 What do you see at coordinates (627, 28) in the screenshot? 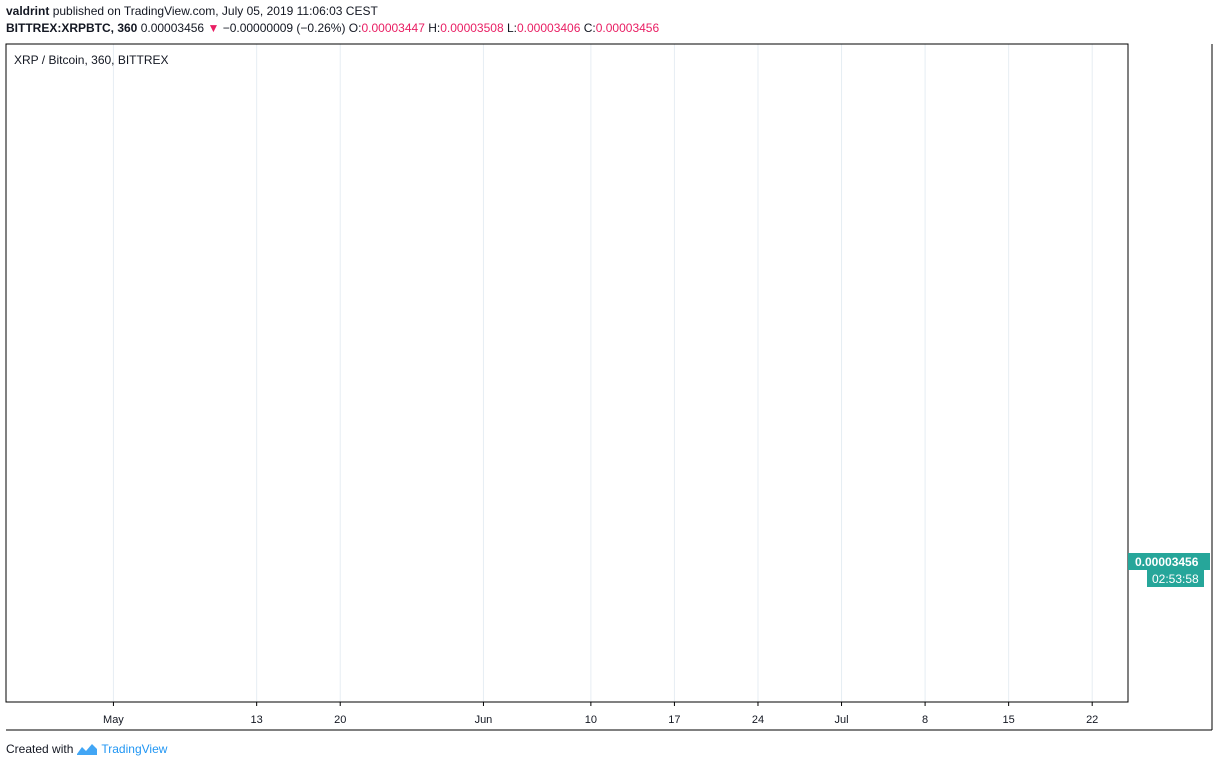
I see `close-value: 0.00003456` at bounding box center [627, 28].